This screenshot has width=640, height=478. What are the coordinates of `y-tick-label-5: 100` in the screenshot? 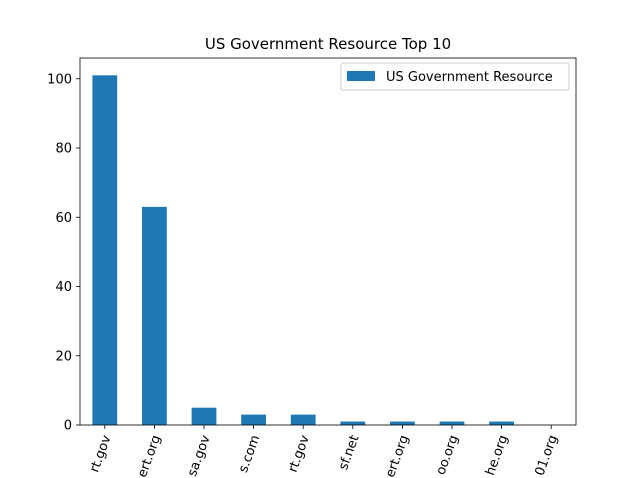 It's located at (59, 79).